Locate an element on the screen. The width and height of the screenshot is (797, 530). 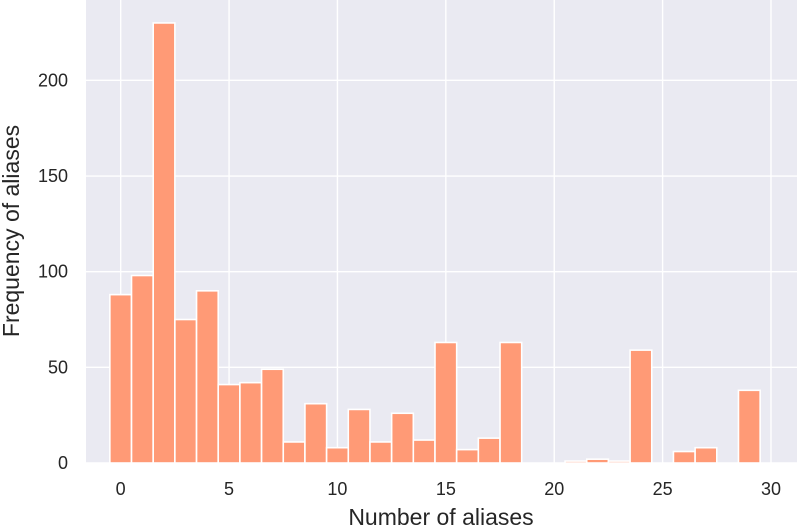
x-tick-label: 20 is located at coordinates (554, 489).